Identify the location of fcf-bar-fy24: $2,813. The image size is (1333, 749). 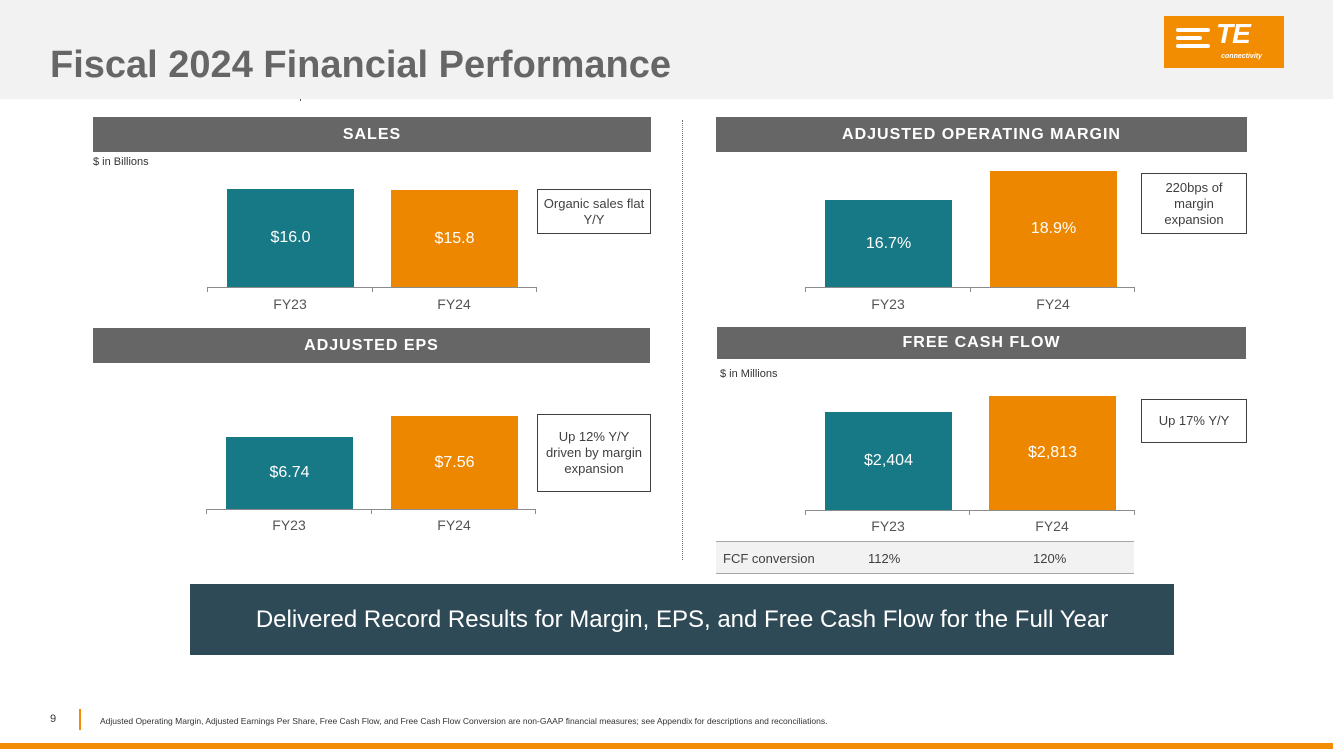
(1052, 453).